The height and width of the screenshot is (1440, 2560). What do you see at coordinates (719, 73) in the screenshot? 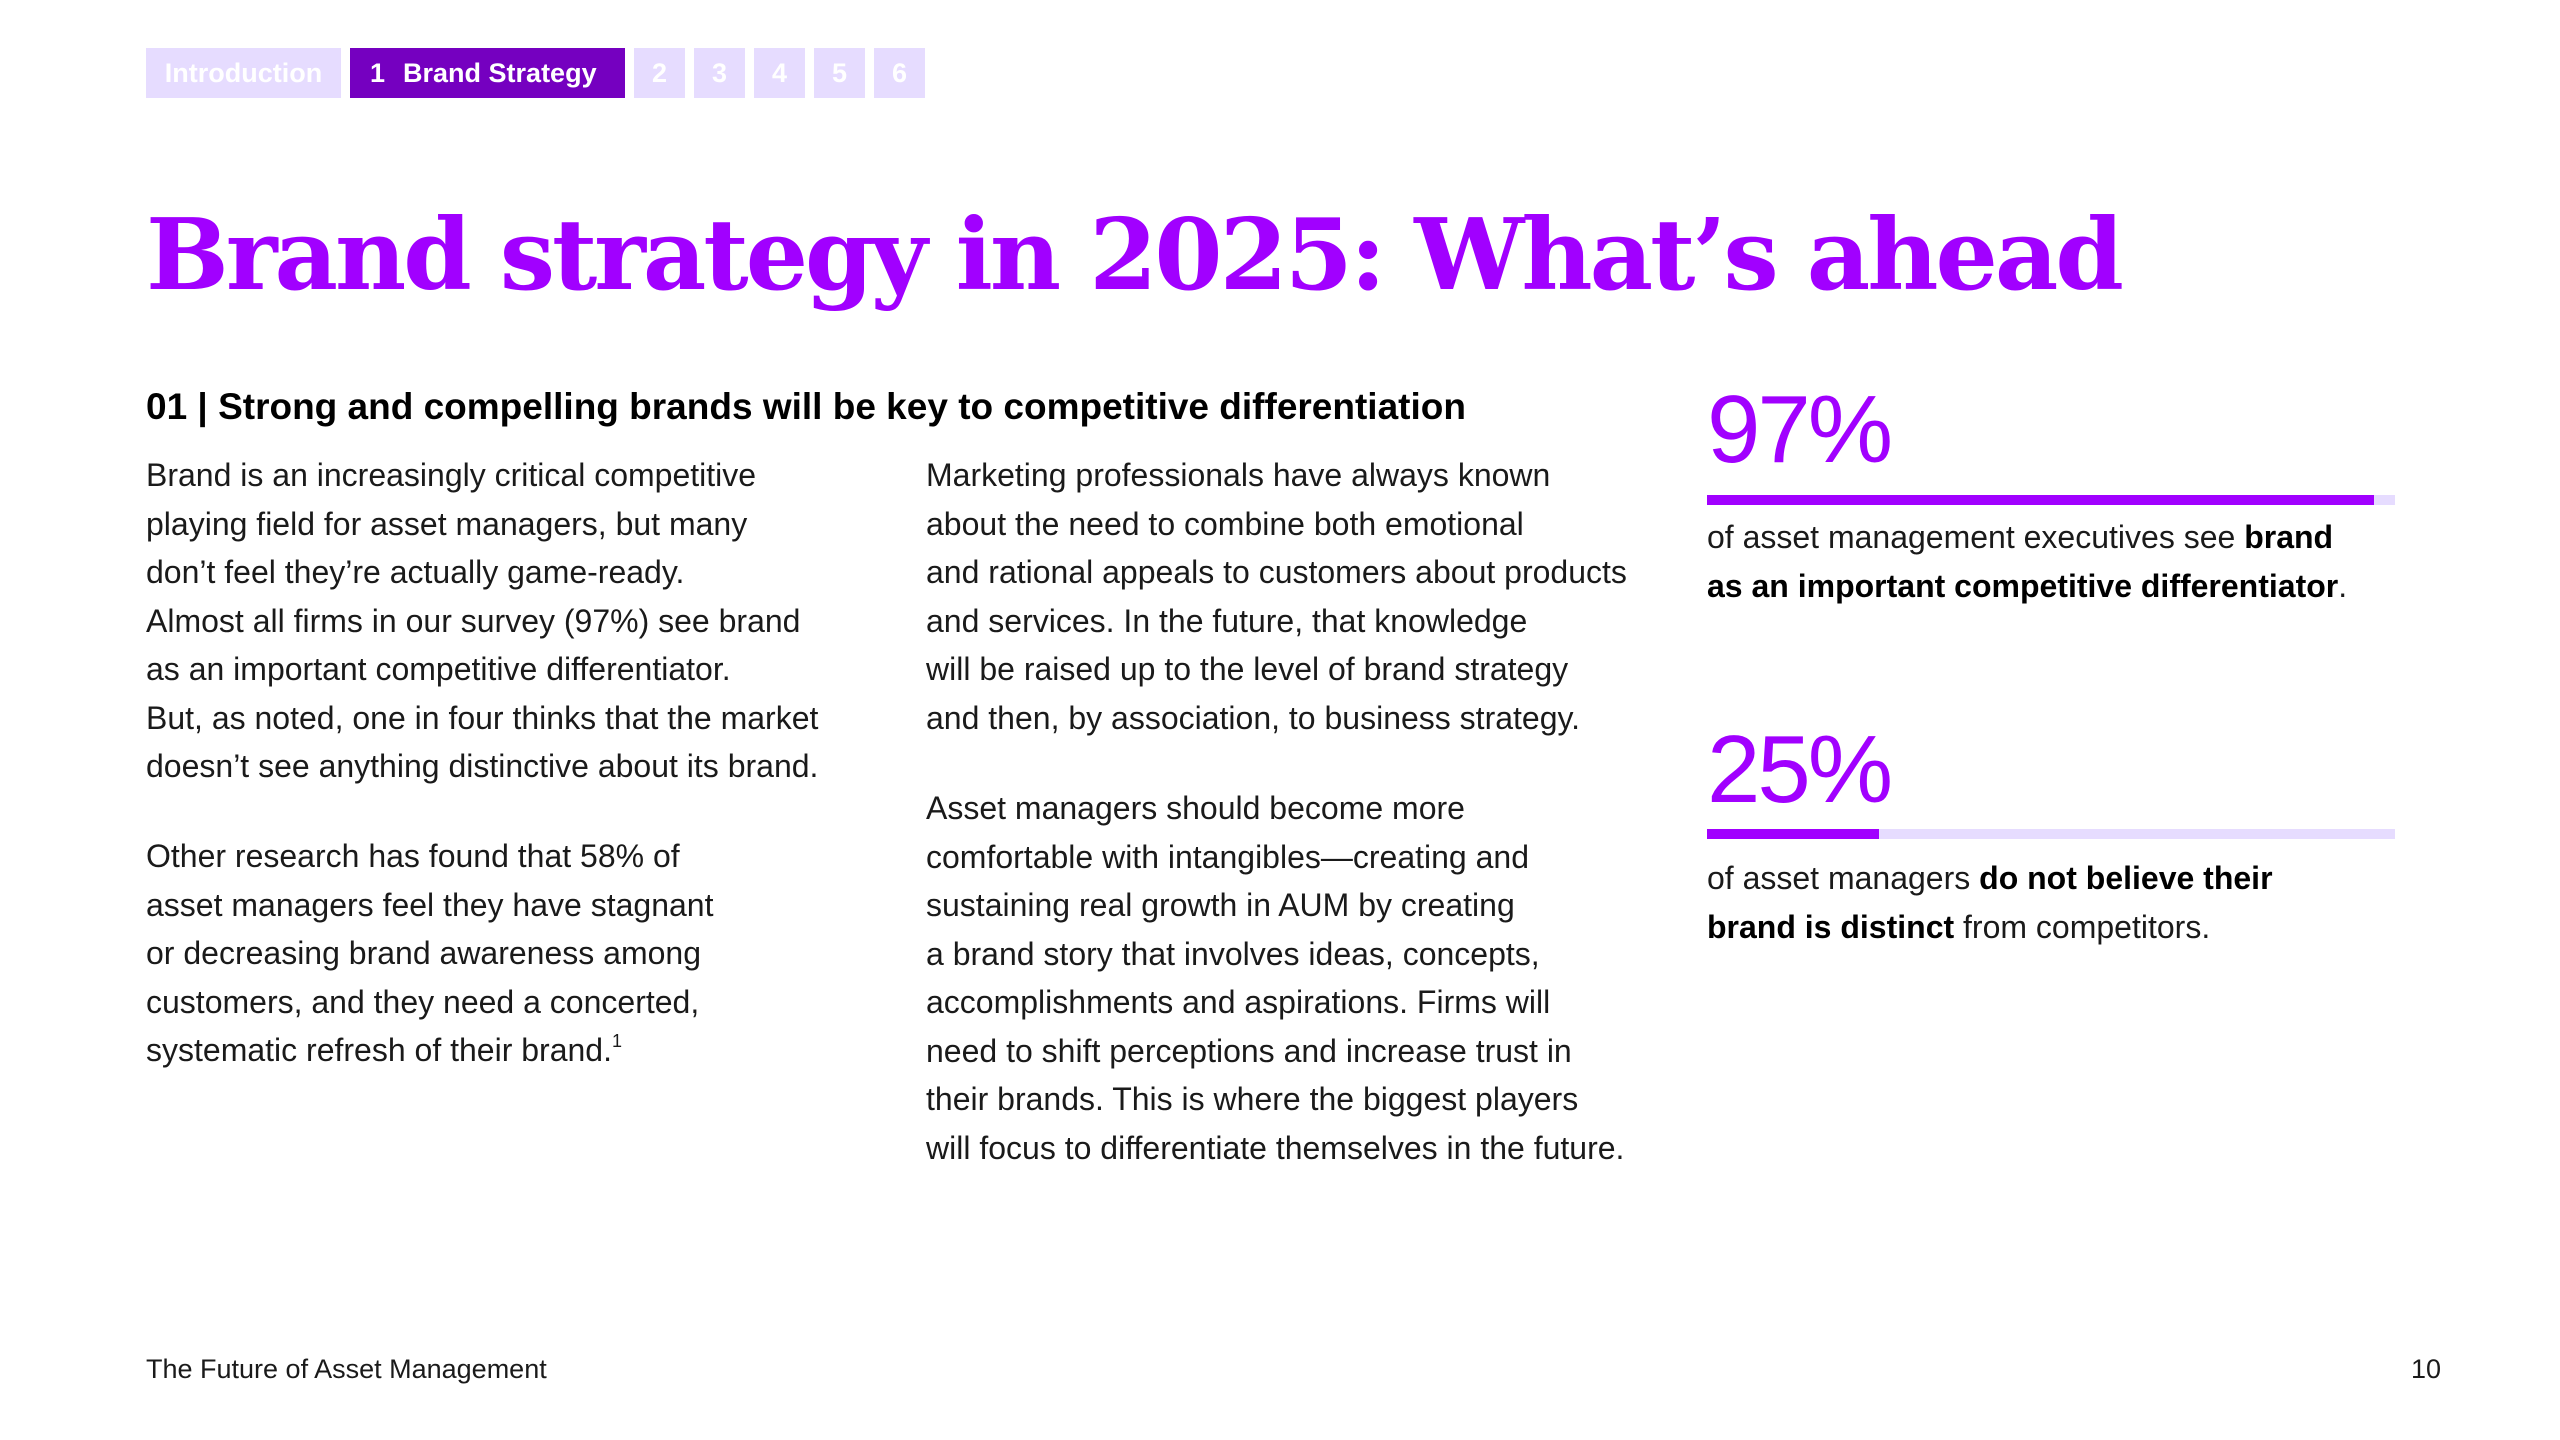
I see `tab-section-3: 3` at bounding box center [719, 73].